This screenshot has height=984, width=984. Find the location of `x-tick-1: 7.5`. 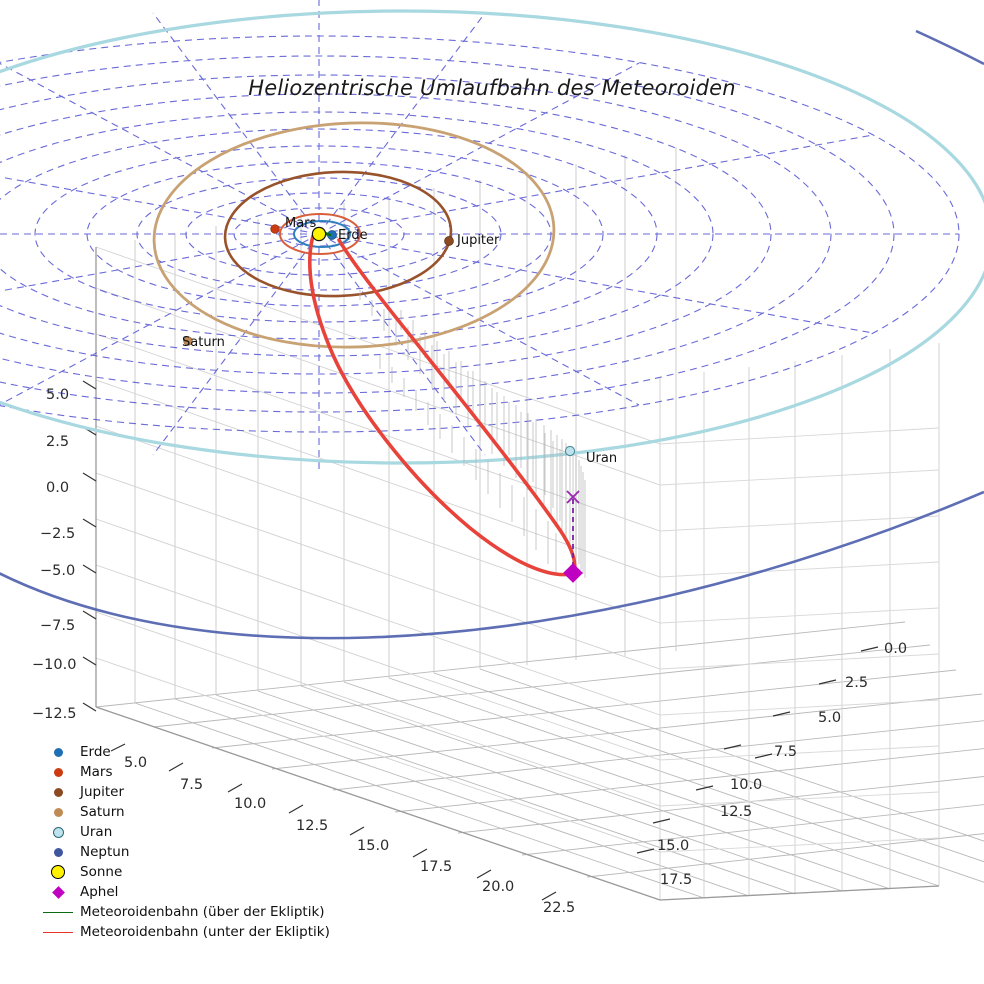

x-tick-1: 7.5 is located at coordinates (192, 785).